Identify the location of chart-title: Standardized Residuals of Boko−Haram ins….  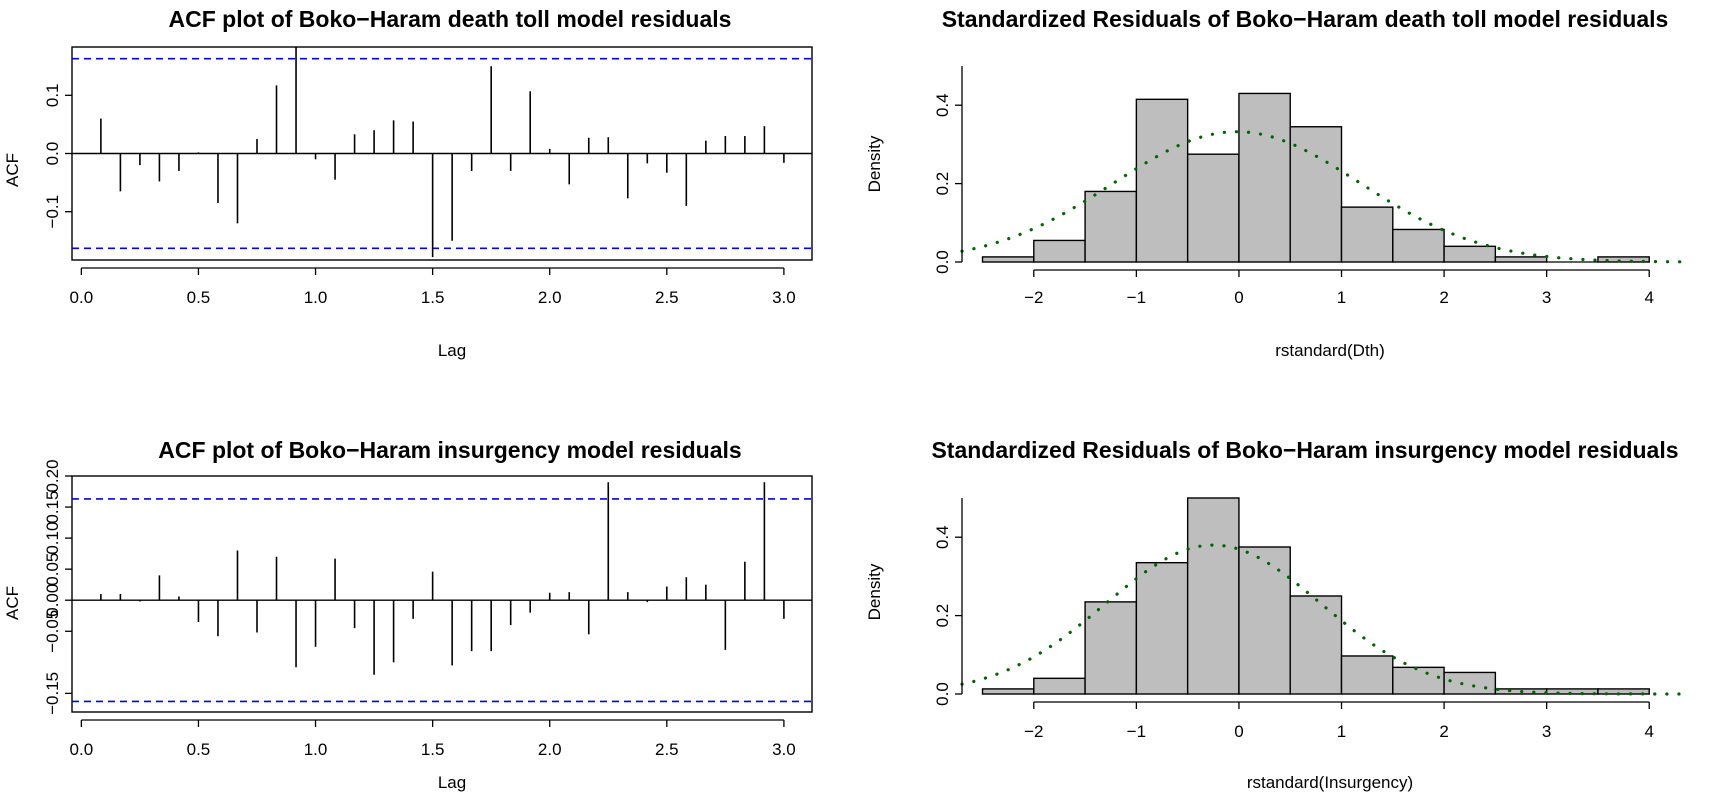
(1304, 450).